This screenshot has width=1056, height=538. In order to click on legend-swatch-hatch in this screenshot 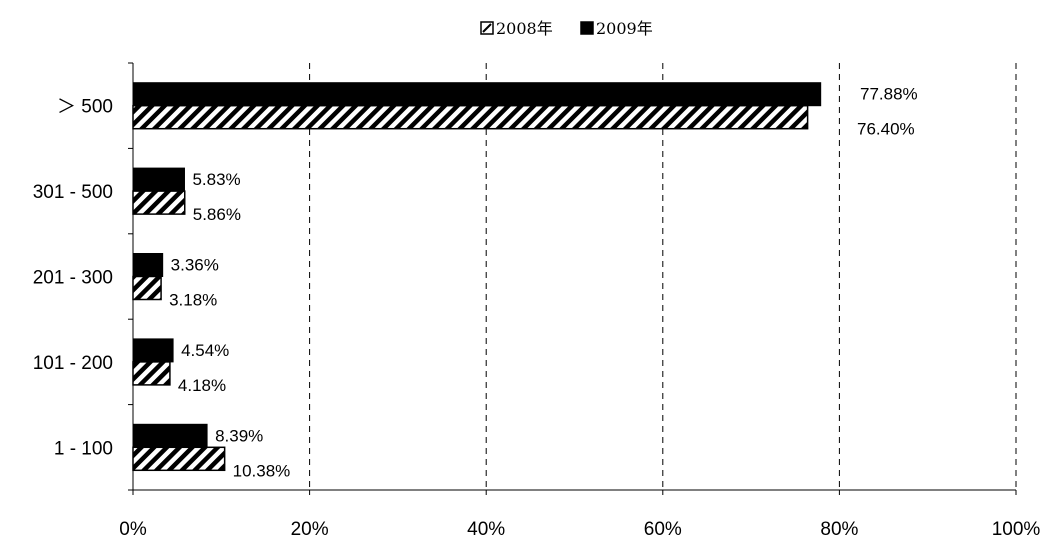, I will do `click(487, 28)`.